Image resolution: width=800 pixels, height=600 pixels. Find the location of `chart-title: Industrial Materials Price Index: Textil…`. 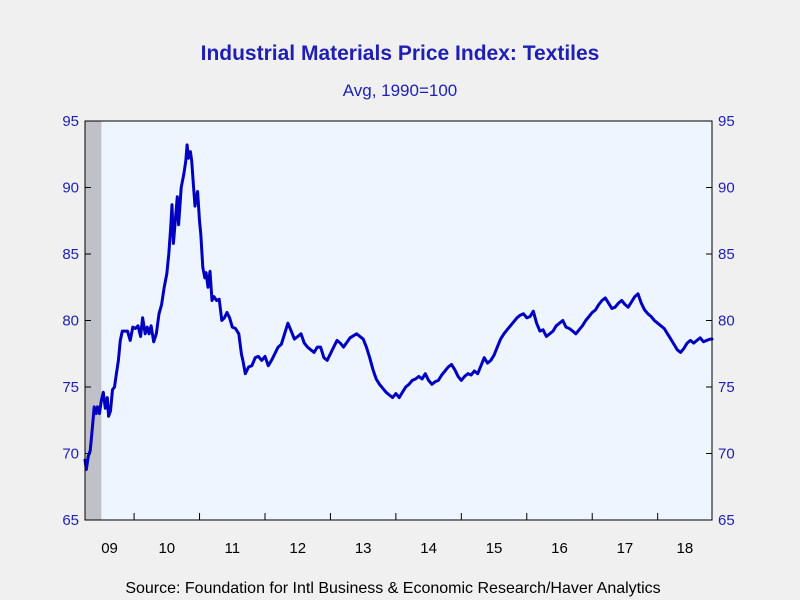

chart-title: Industrial Materials Price Index: Textil… is located at coordinates (400, 53).